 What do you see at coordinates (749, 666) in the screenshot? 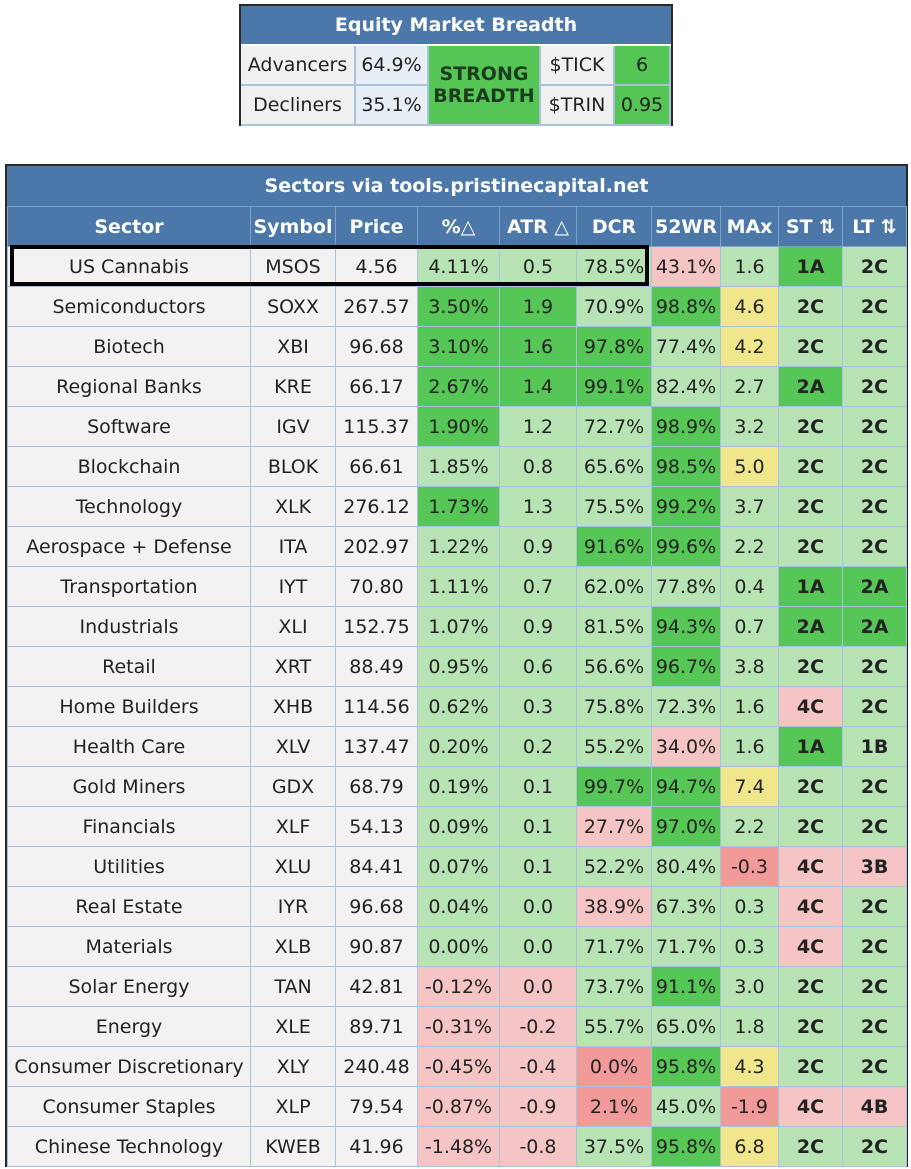
I see `cell-max: 3.8` at bounding box center [749, 666].